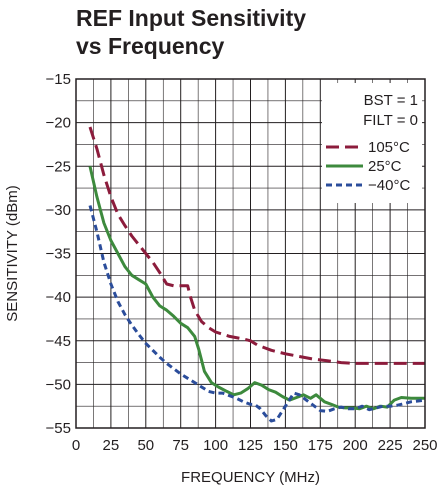 This screenshot has width=442, height=496. I want to click on legend-box, so click(372, 143).